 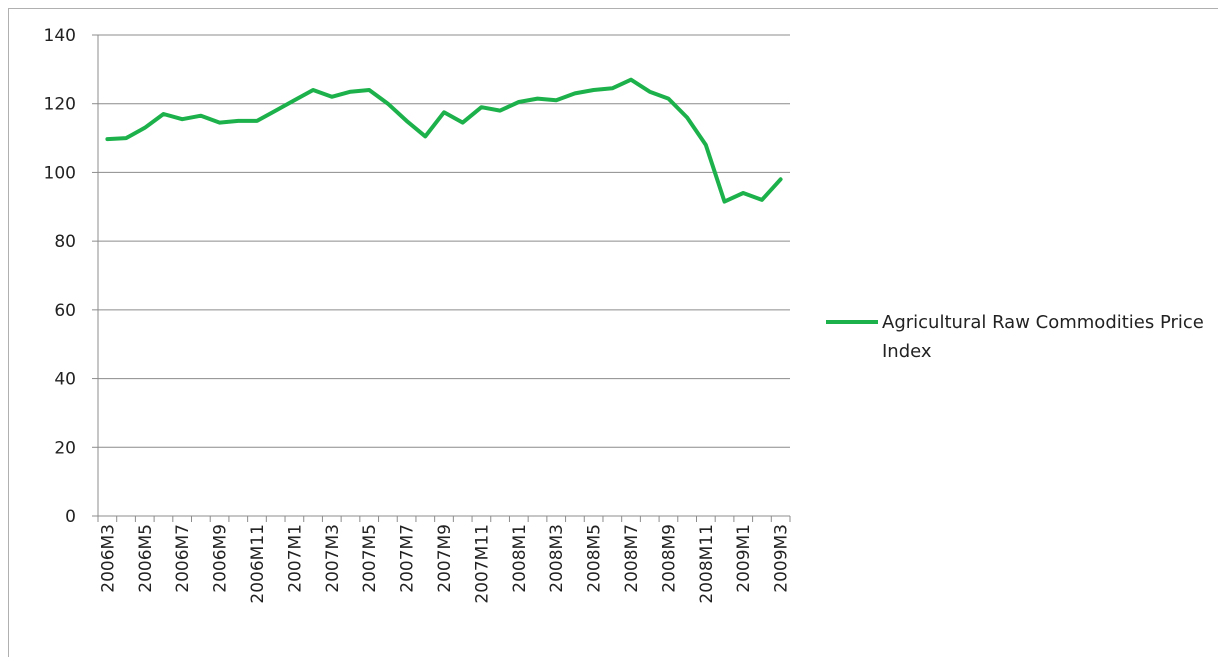 What do you see at coordinates (445, 558) in the screenshot?
I see `x-tick-label: 2007M9` at bounding box center [445, 558].